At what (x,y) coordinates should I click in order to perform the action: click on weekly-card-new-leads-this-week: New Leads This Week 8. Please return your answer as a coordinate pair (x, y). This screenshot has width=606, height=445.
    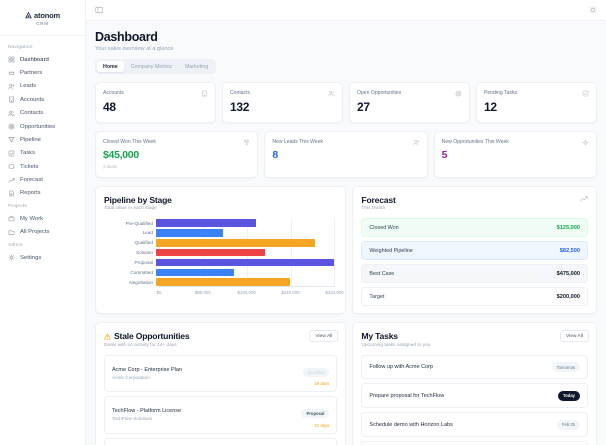
    Looking at the image, I should click on (346, 154).